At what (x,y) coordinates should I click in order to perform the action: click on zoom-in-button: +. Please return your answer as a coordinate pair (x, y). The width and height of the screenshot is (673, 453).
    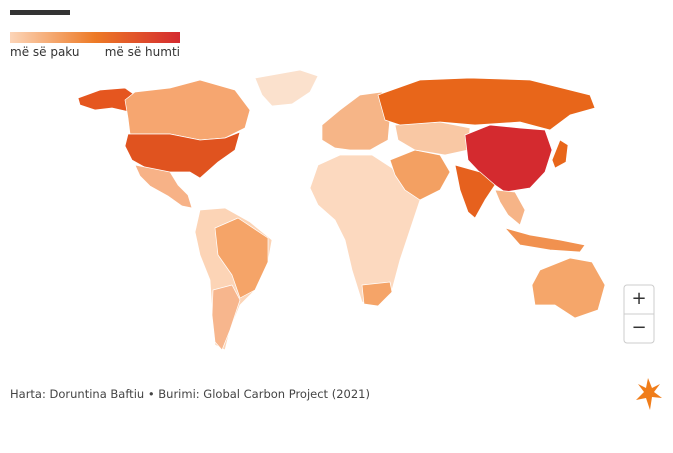
    Looking at the image, I should click on (638, 298).